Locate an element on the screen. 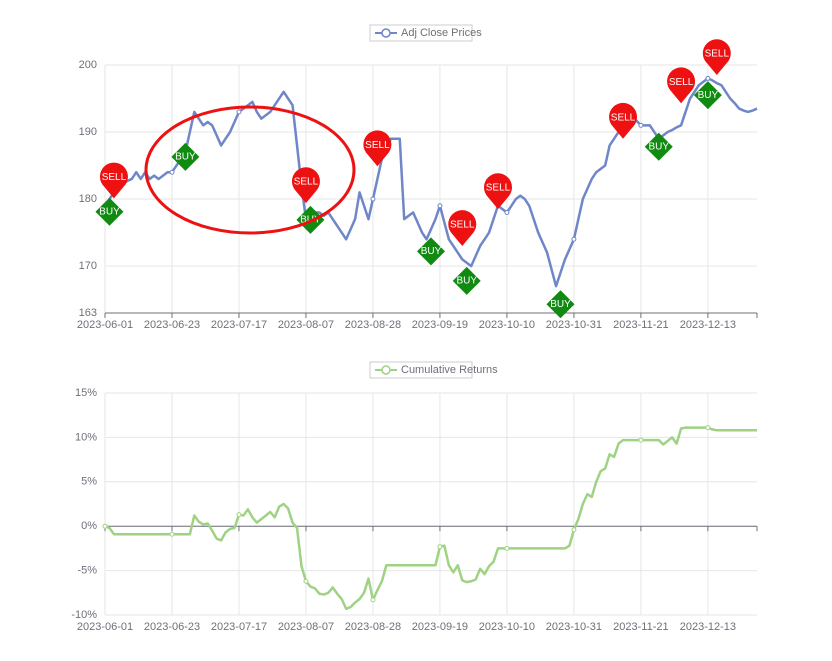  legend-label: Cumulative Returns is located at coordinates (449, 370).